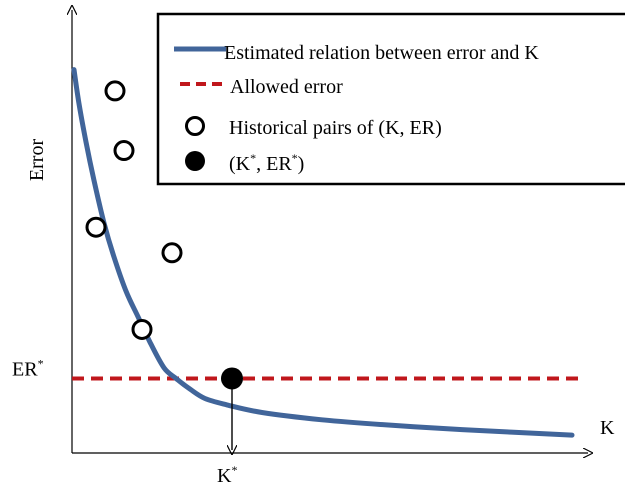  Describe the element at coordinates (381, 53) in the screenshot. I see `legend-label-curve: Estimated relation between error and K` at that location.